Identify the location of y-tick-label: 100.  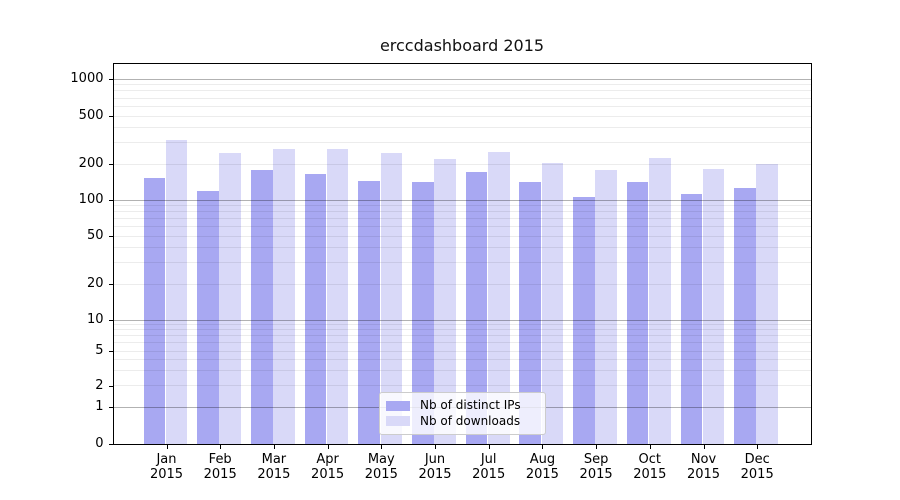
(91, 199).